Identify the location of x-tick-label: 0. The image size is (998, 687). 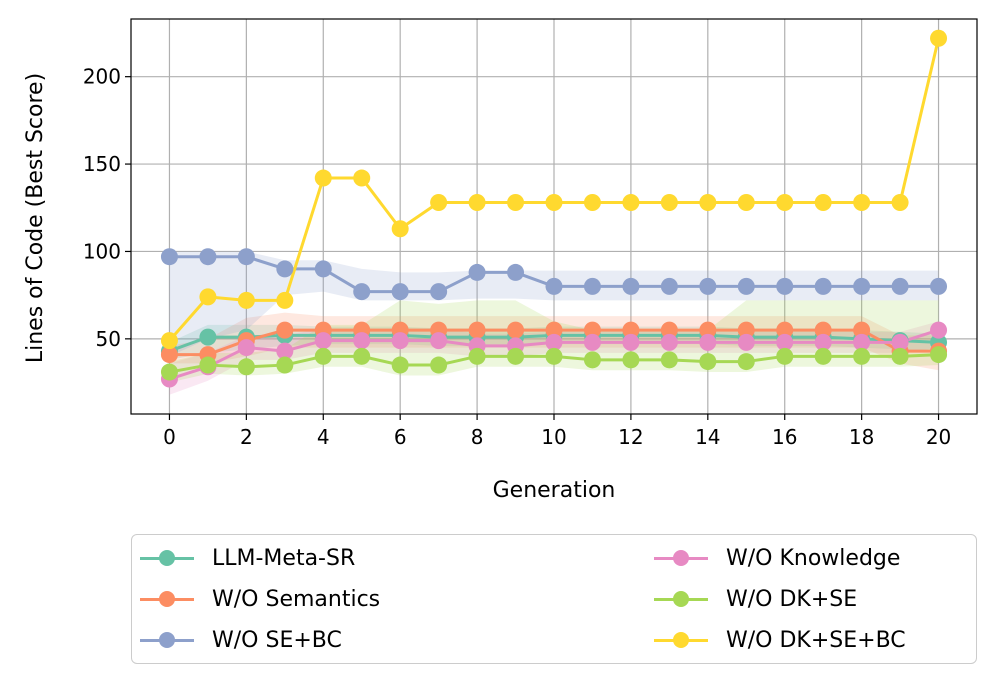
(169, 437).